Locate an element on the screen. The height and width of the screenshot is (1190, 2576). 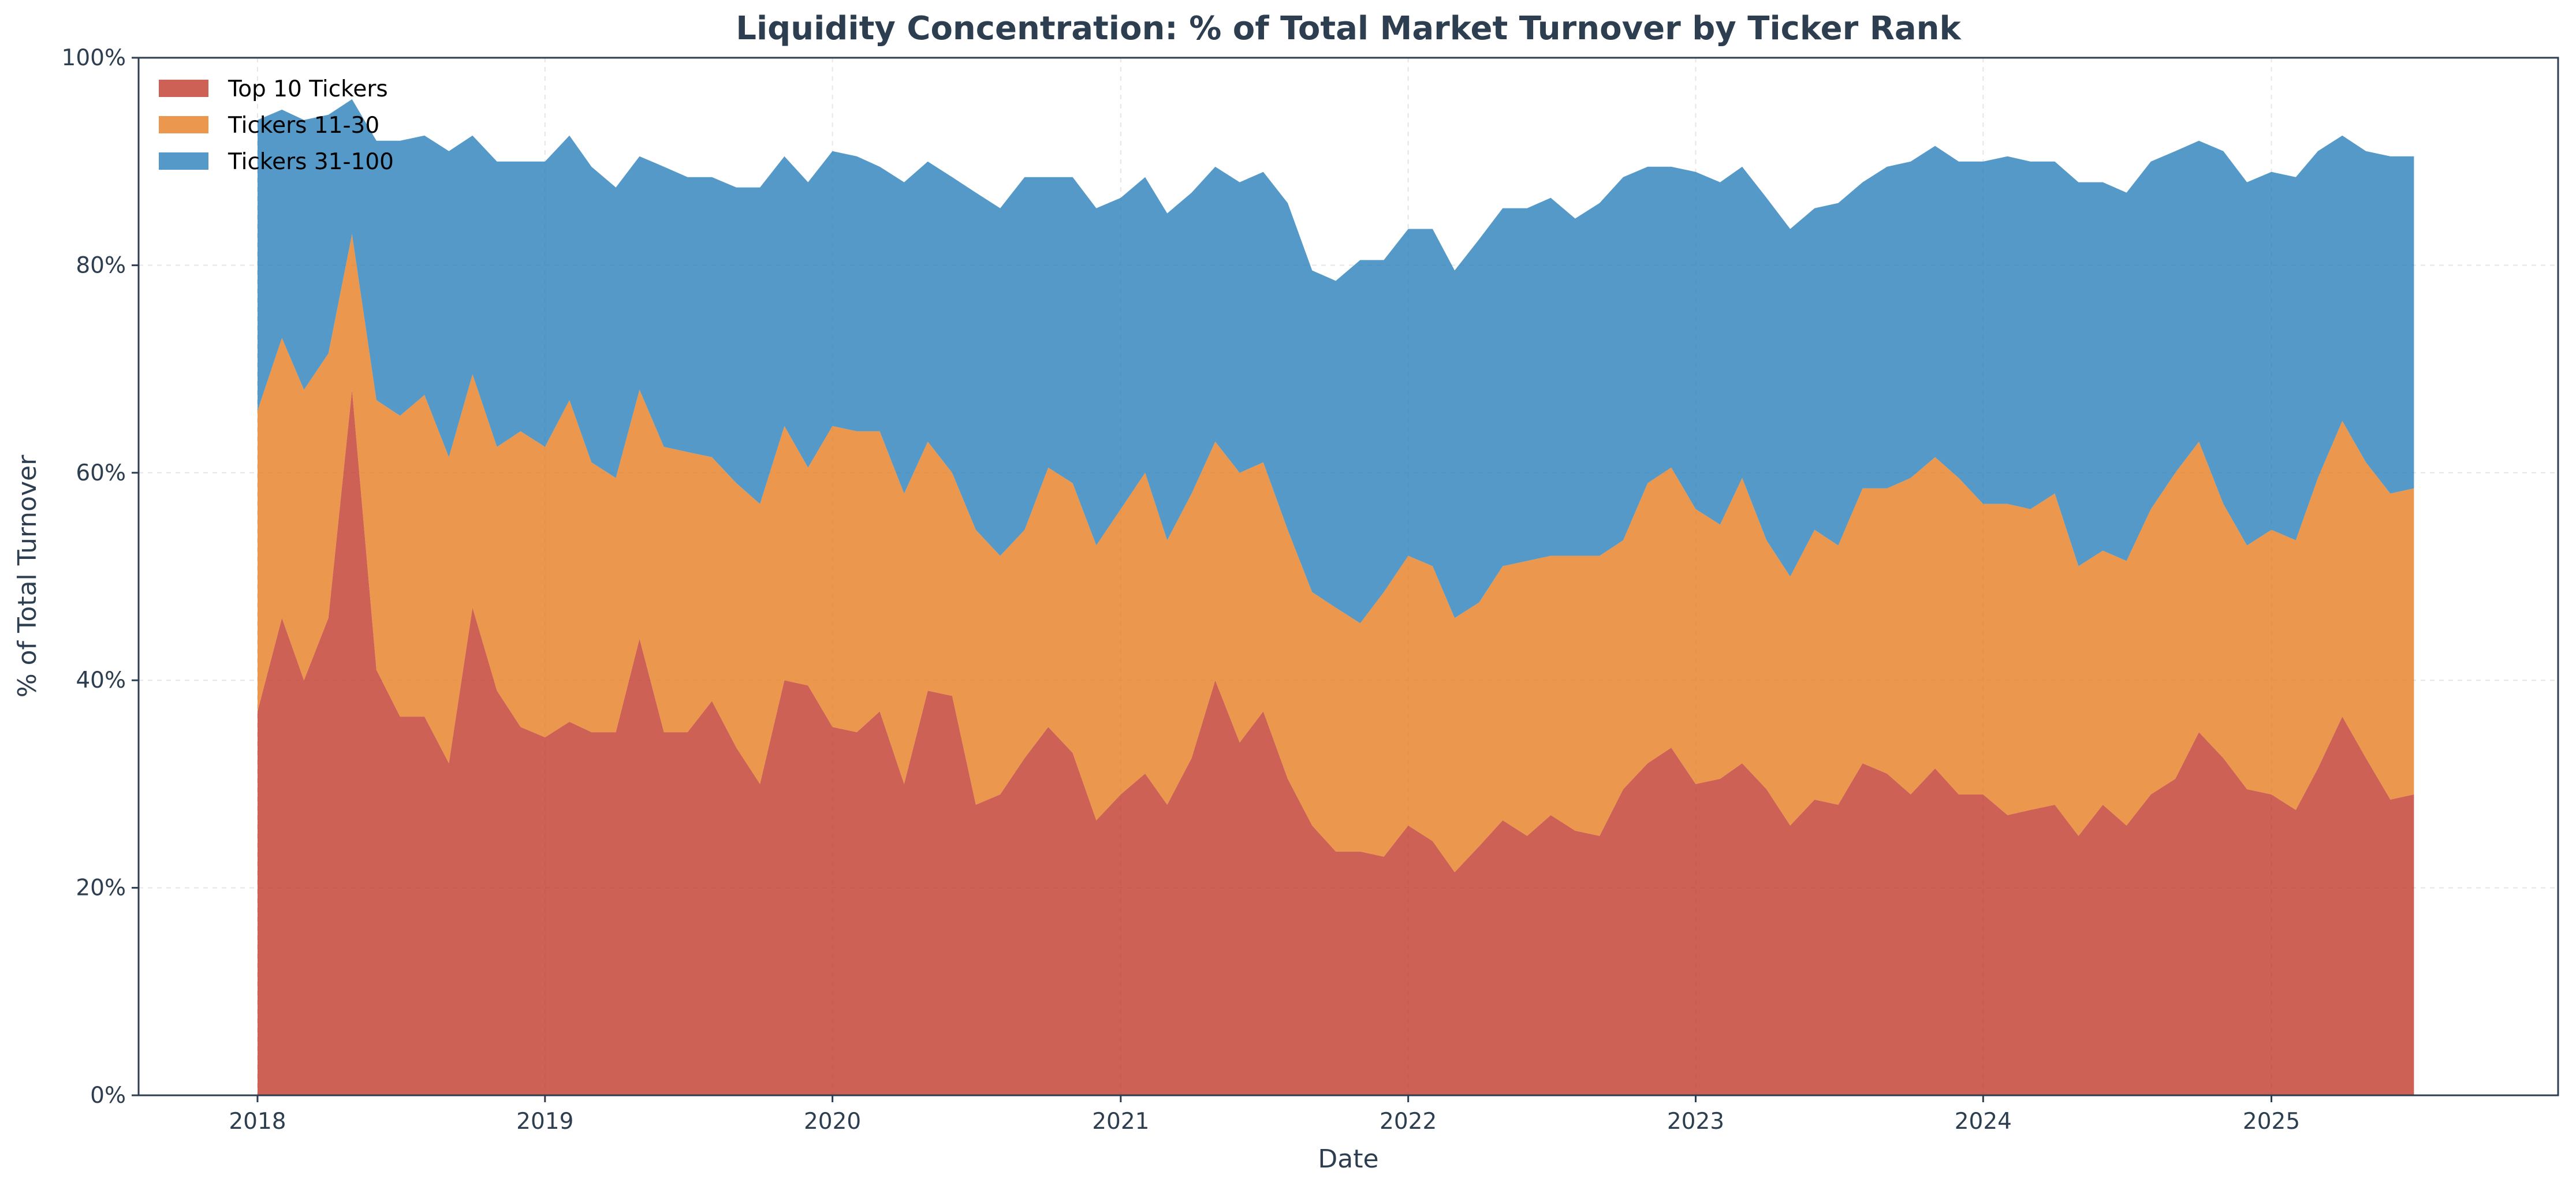
y-tick-label: 100% is located at coordinates (94, 58).